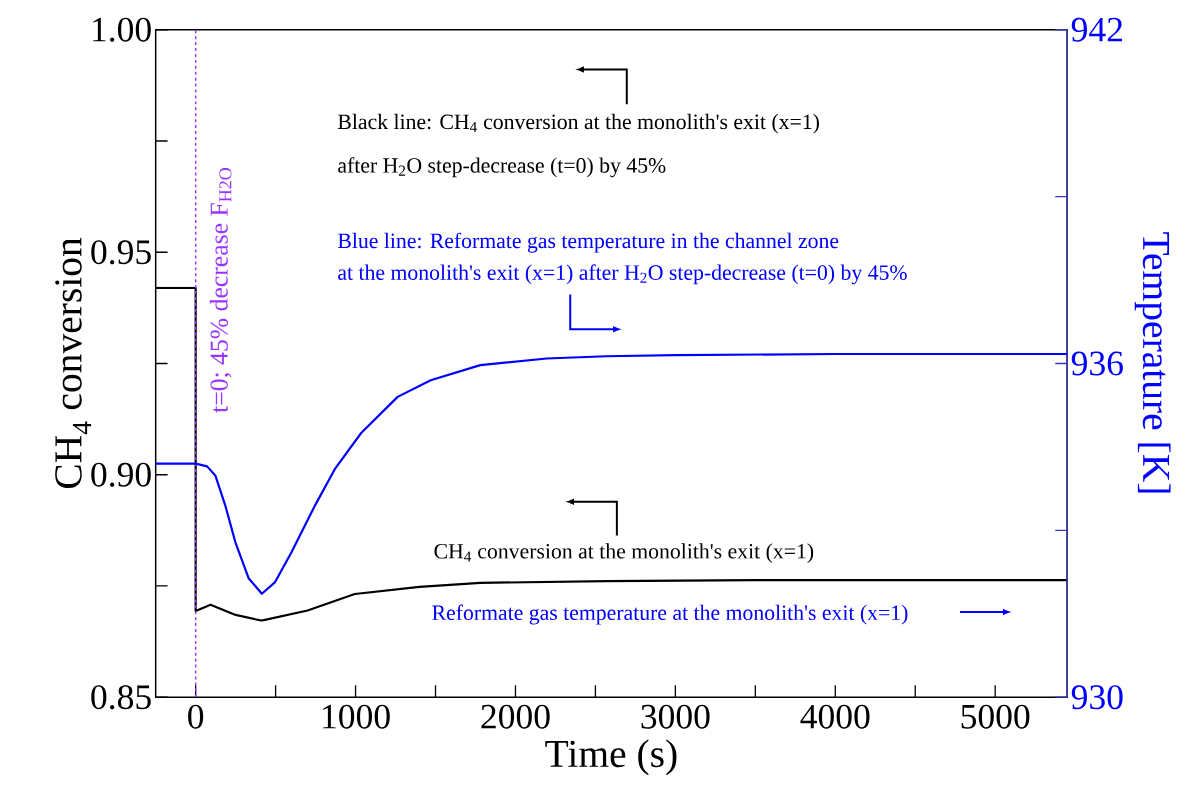 Image resolution: width=1204 pixels, height=788 pixels. What do you see at coordinates (588, 242) in the screenshot?
I see `annotation: Blue line: Reformate gas temperature in the channel zone` at bounding box center [588, 242].